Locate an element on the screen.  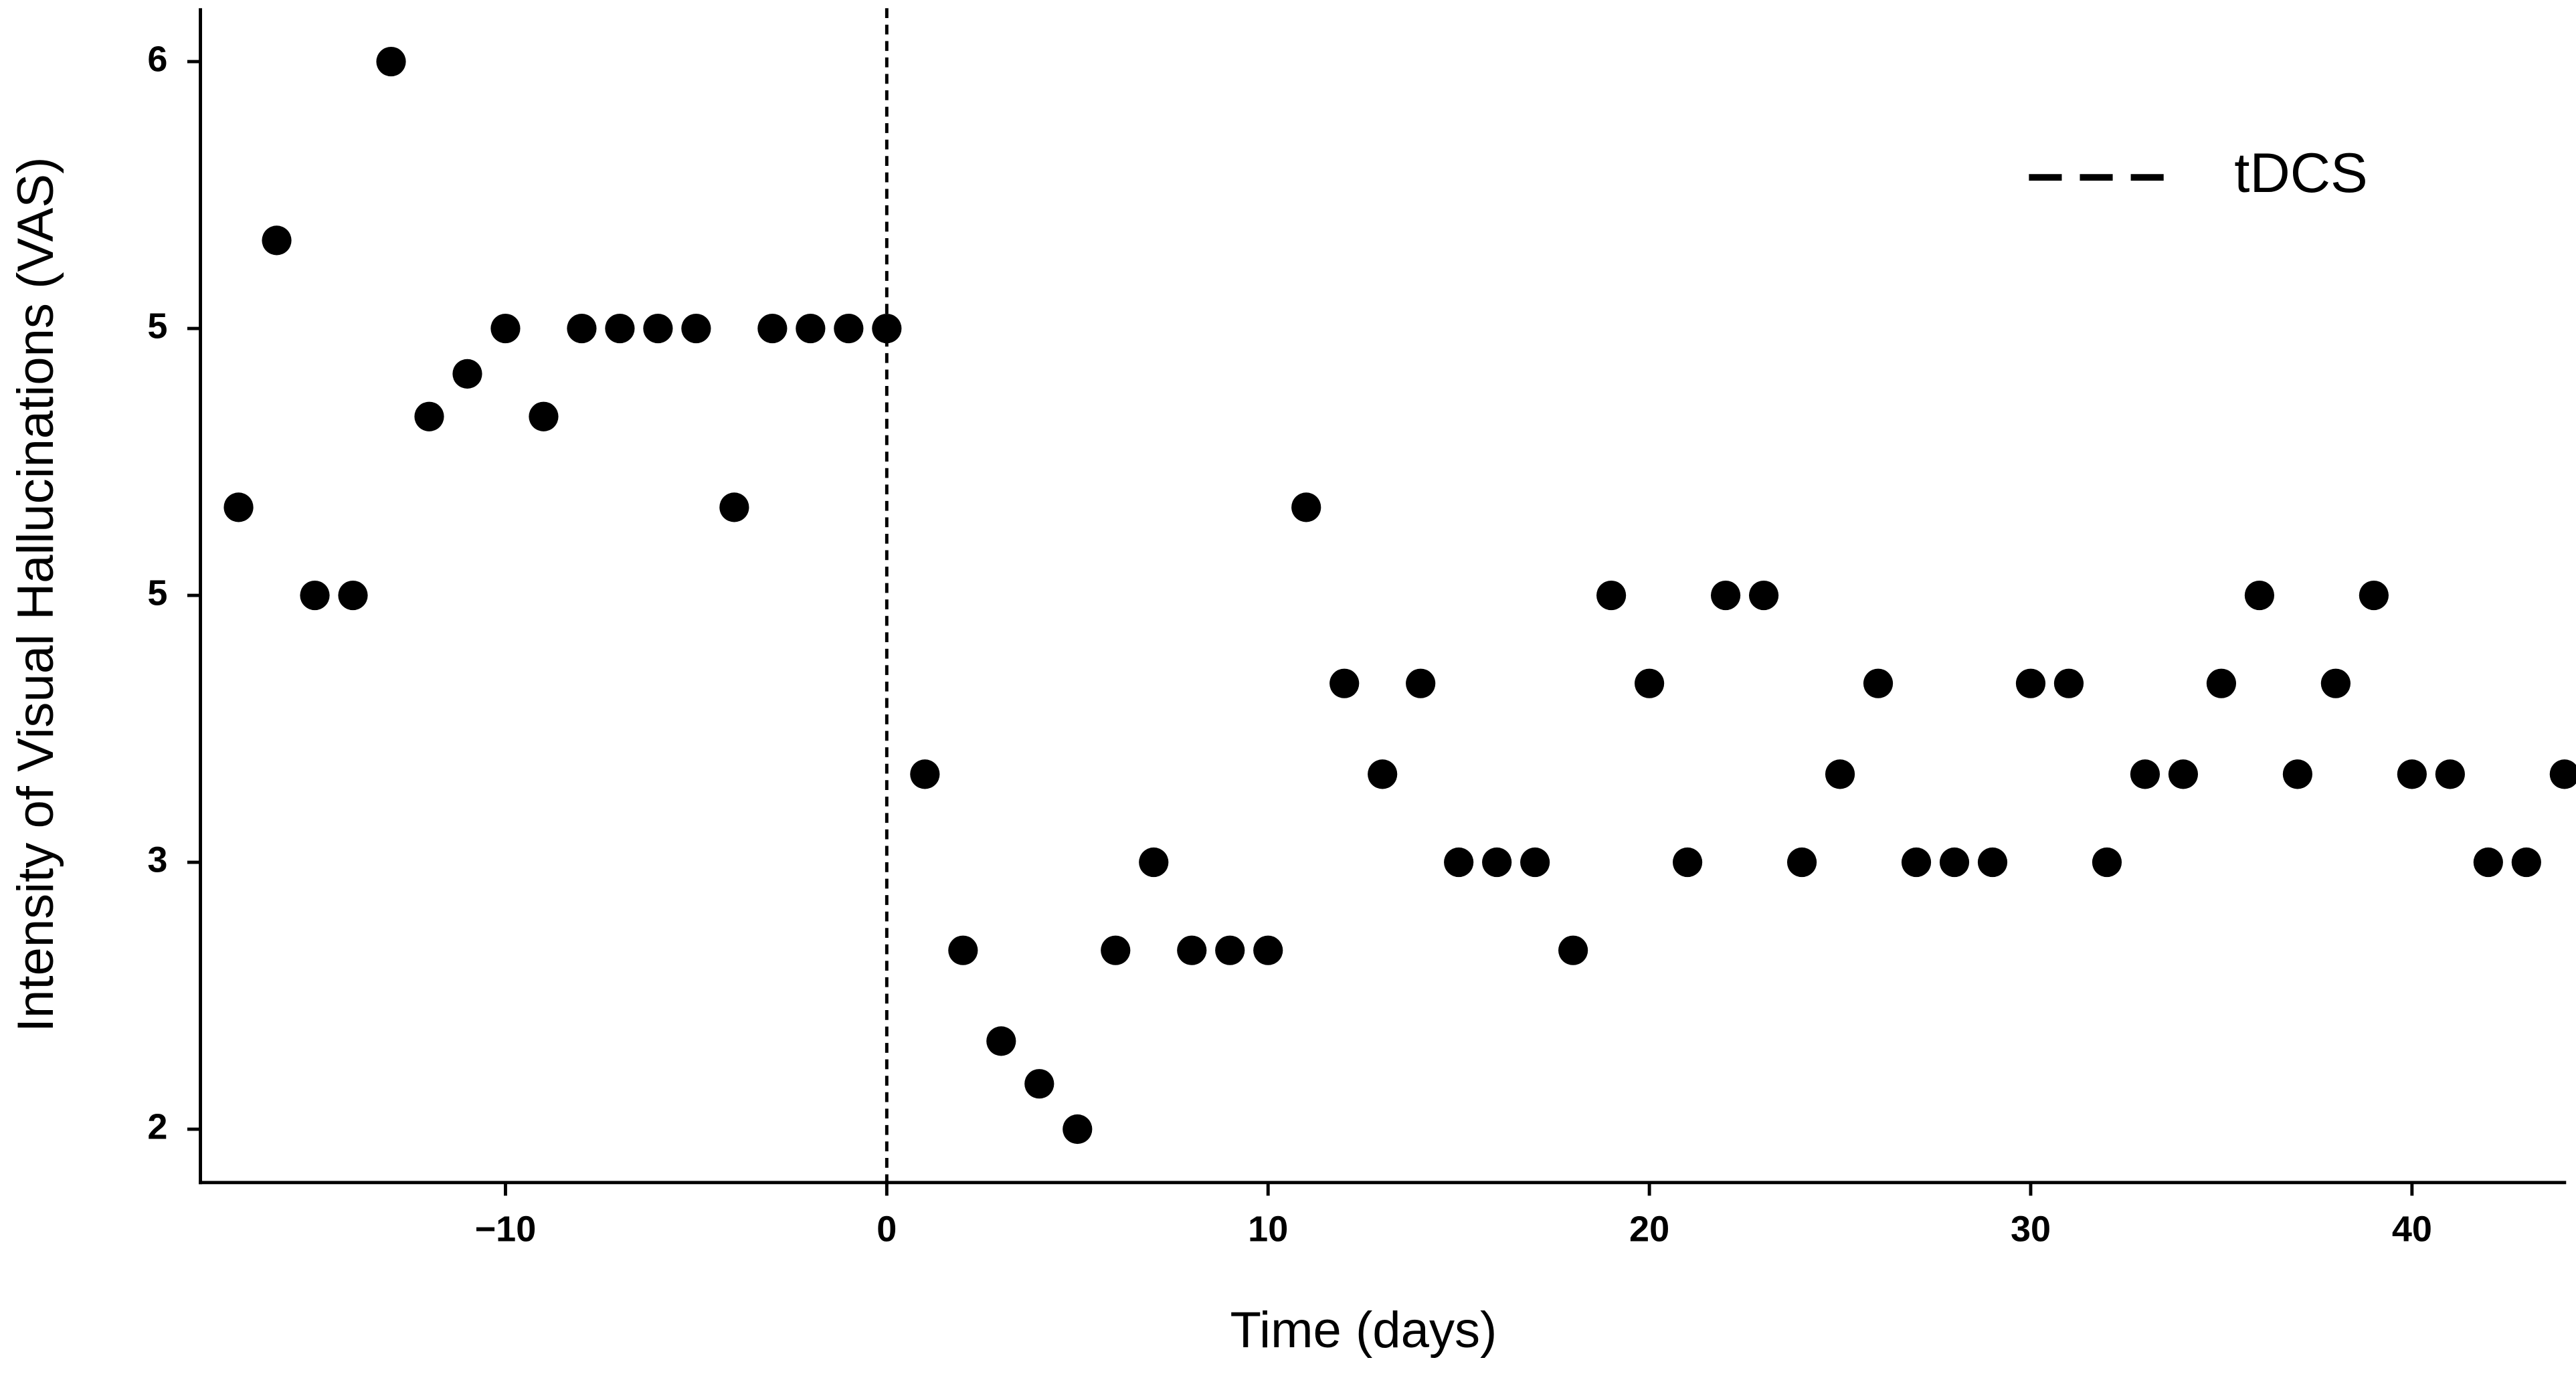
x-tick-label: 10 is located at coordinates (1268, 1229).